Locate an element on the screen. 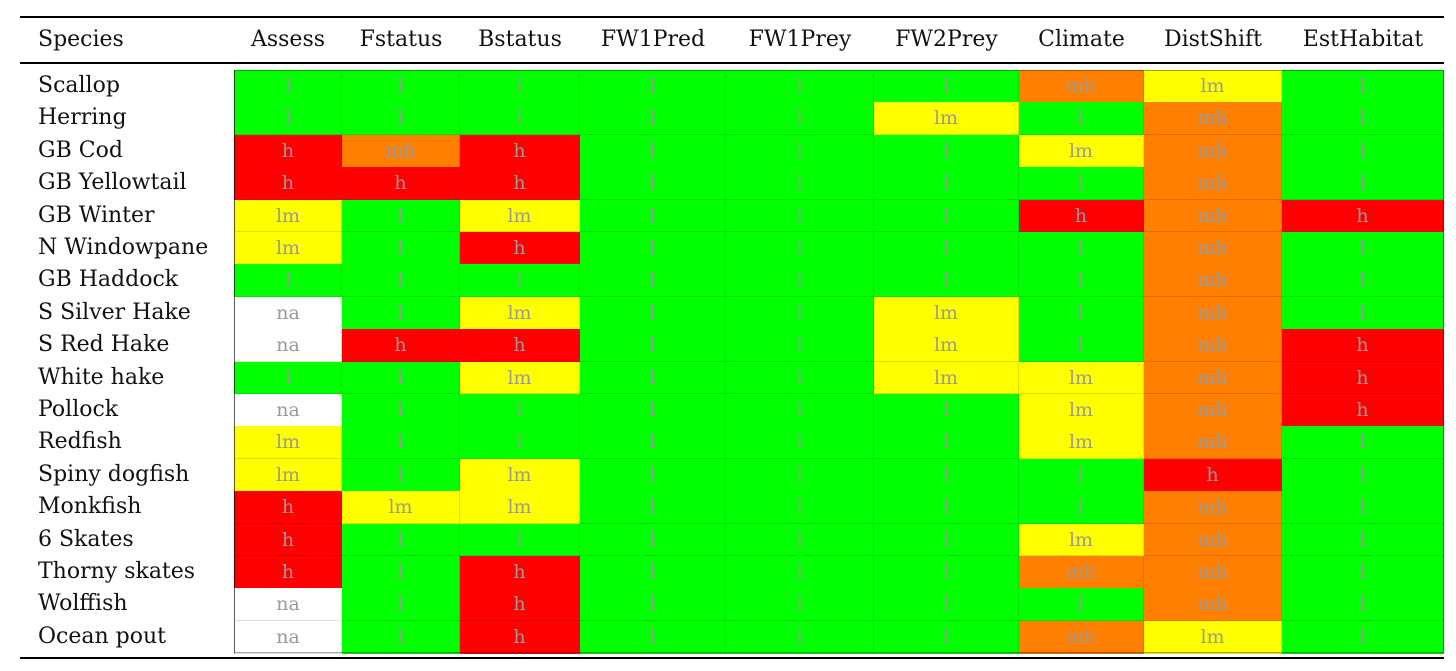 This screenshot has width=1456, height=671. row-species-label: S Silver Hake is located at coordinates (114, 312).